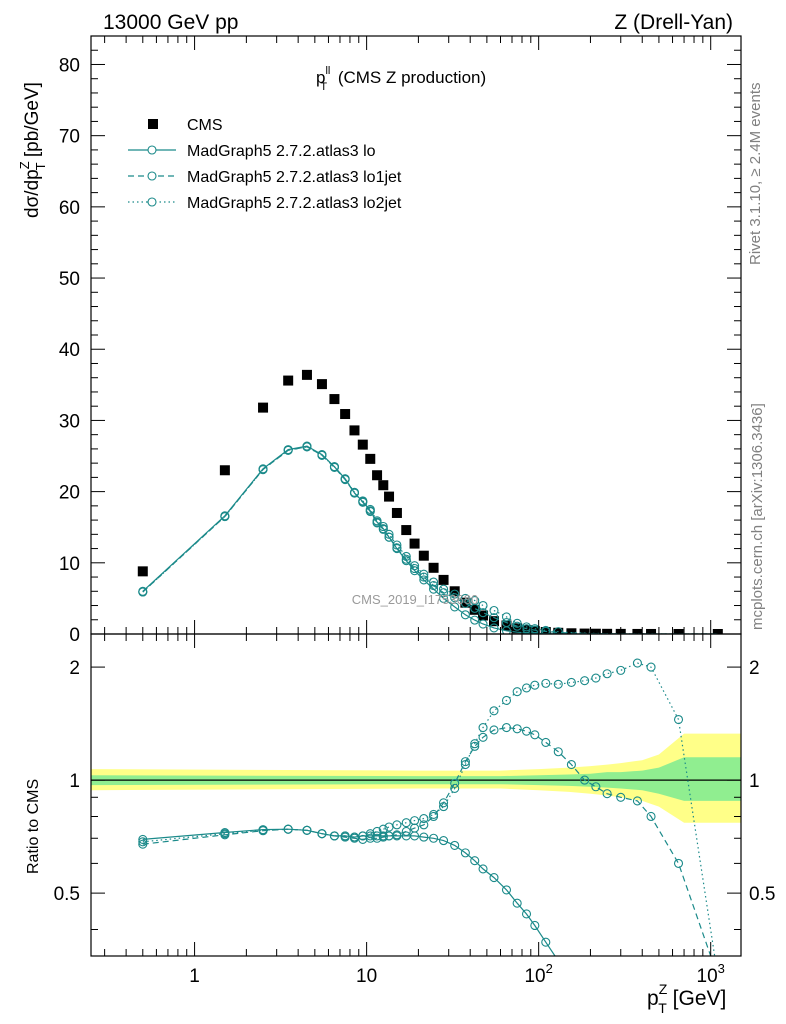  I want to click on y-tick-label: 10, so click(69, 564).